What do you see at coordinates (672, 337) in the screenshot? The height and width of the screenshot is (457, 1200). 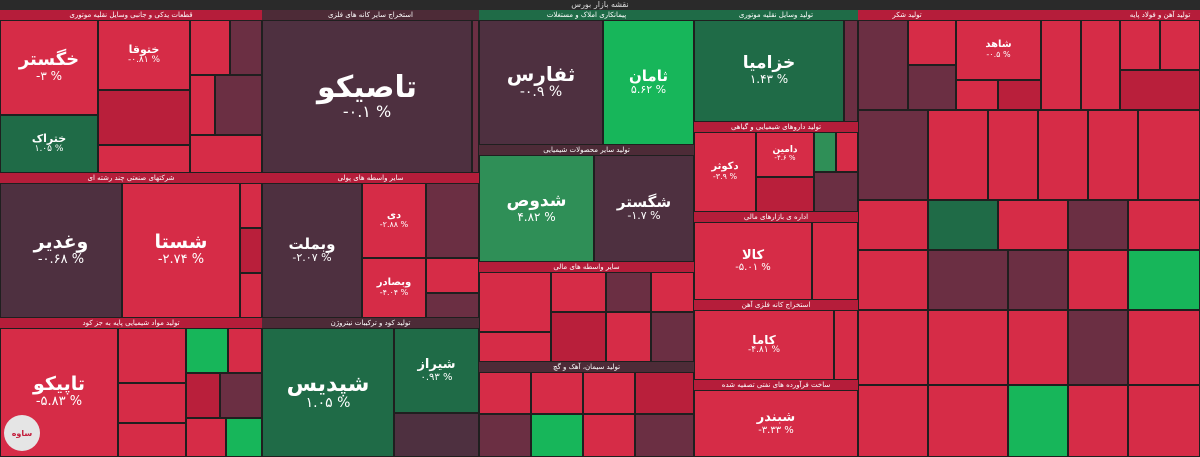 I see `tile-fin2-s7` at bounding box center [672, 337].